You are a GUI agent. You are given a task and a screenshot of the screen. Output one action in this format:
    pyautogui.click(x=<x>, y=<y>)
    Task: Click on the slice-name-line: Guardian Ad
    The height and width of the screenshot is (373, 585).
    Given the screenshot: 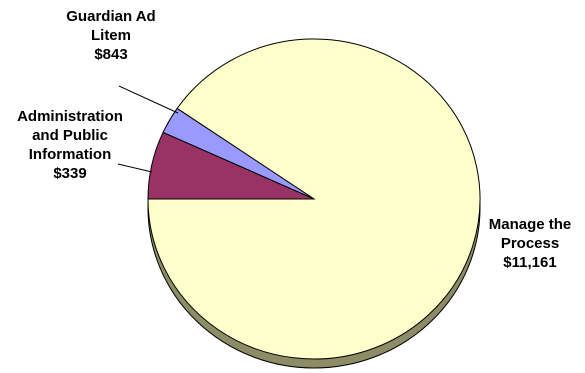 What is the action you would take?
    pyautogui.click(x=110, y=16)
    